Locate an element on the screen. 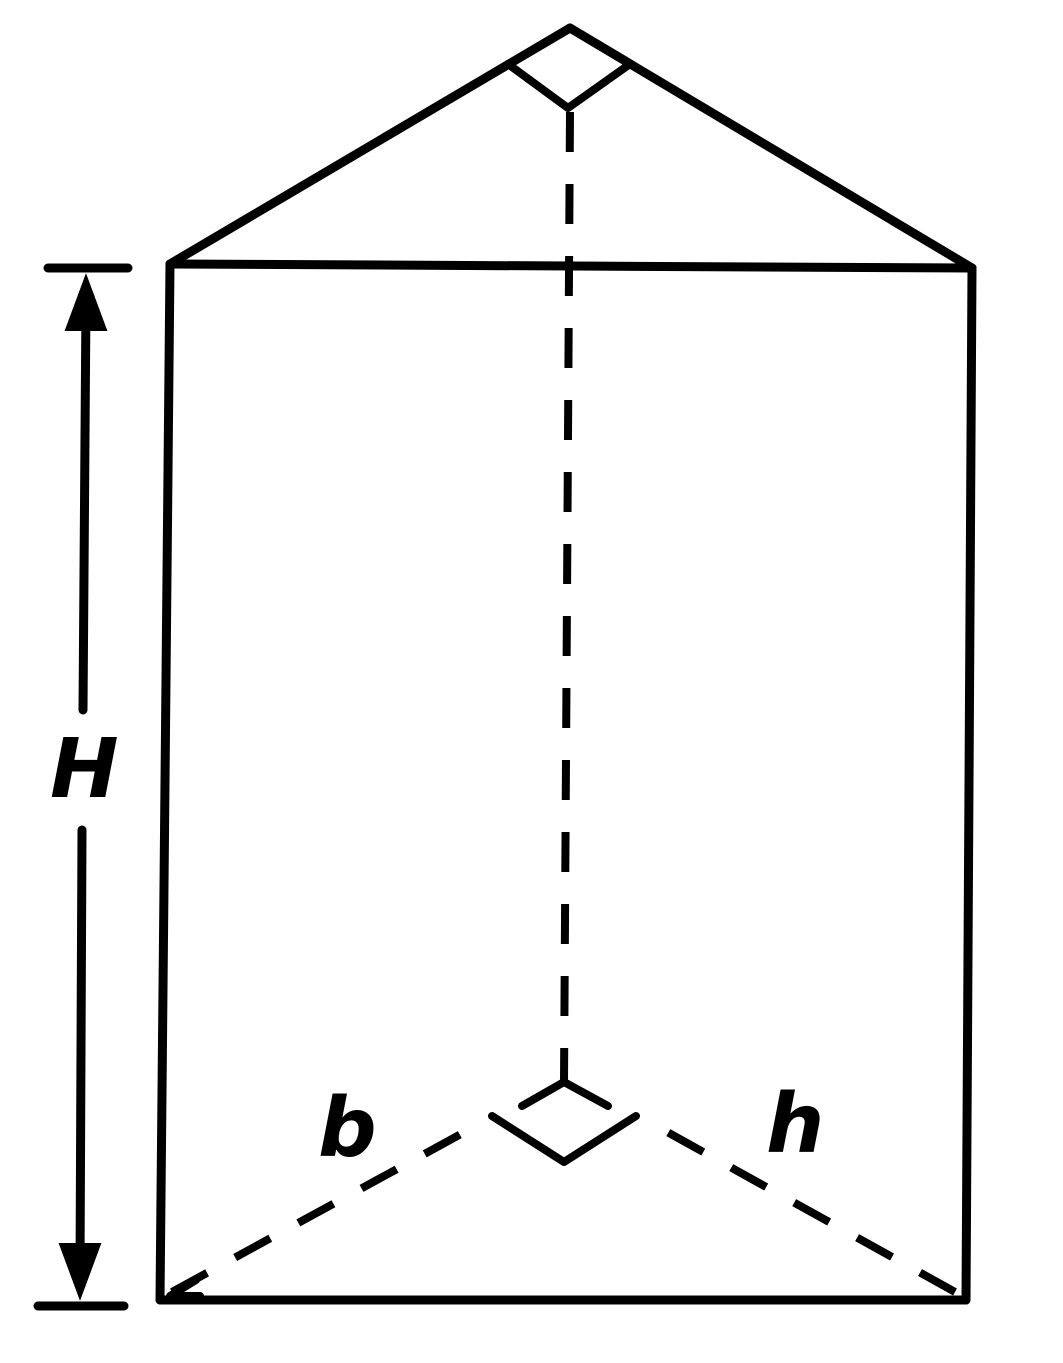  bottom-vertex-tick is located at coordinates (565, 1094).